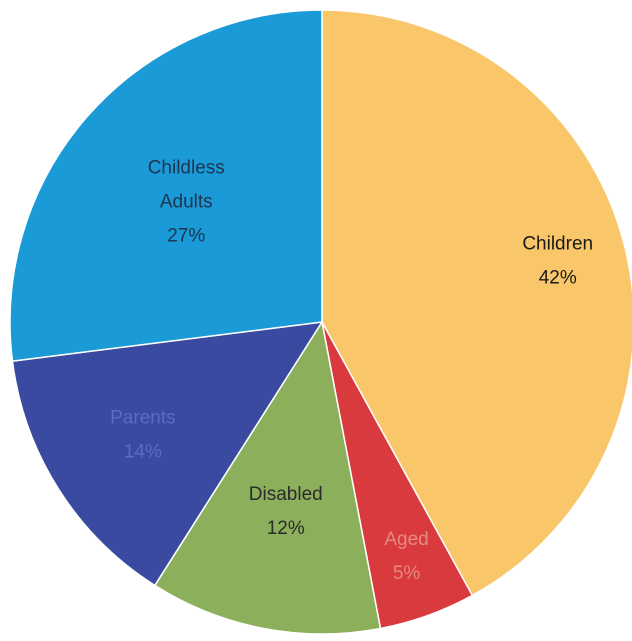 The height and width of the screenshot is (641, 632). I want to click on slice-name-disabled: Disabled, so click(286, 494).